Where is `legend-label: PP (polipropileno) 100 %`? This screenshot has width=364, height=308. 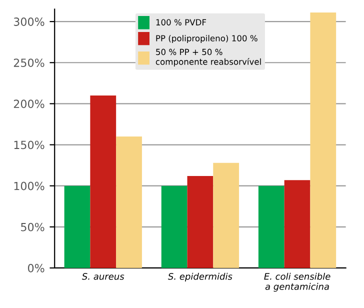
legend-label: PP (polipropileno) 100 % is located at coordinates (207, 39).